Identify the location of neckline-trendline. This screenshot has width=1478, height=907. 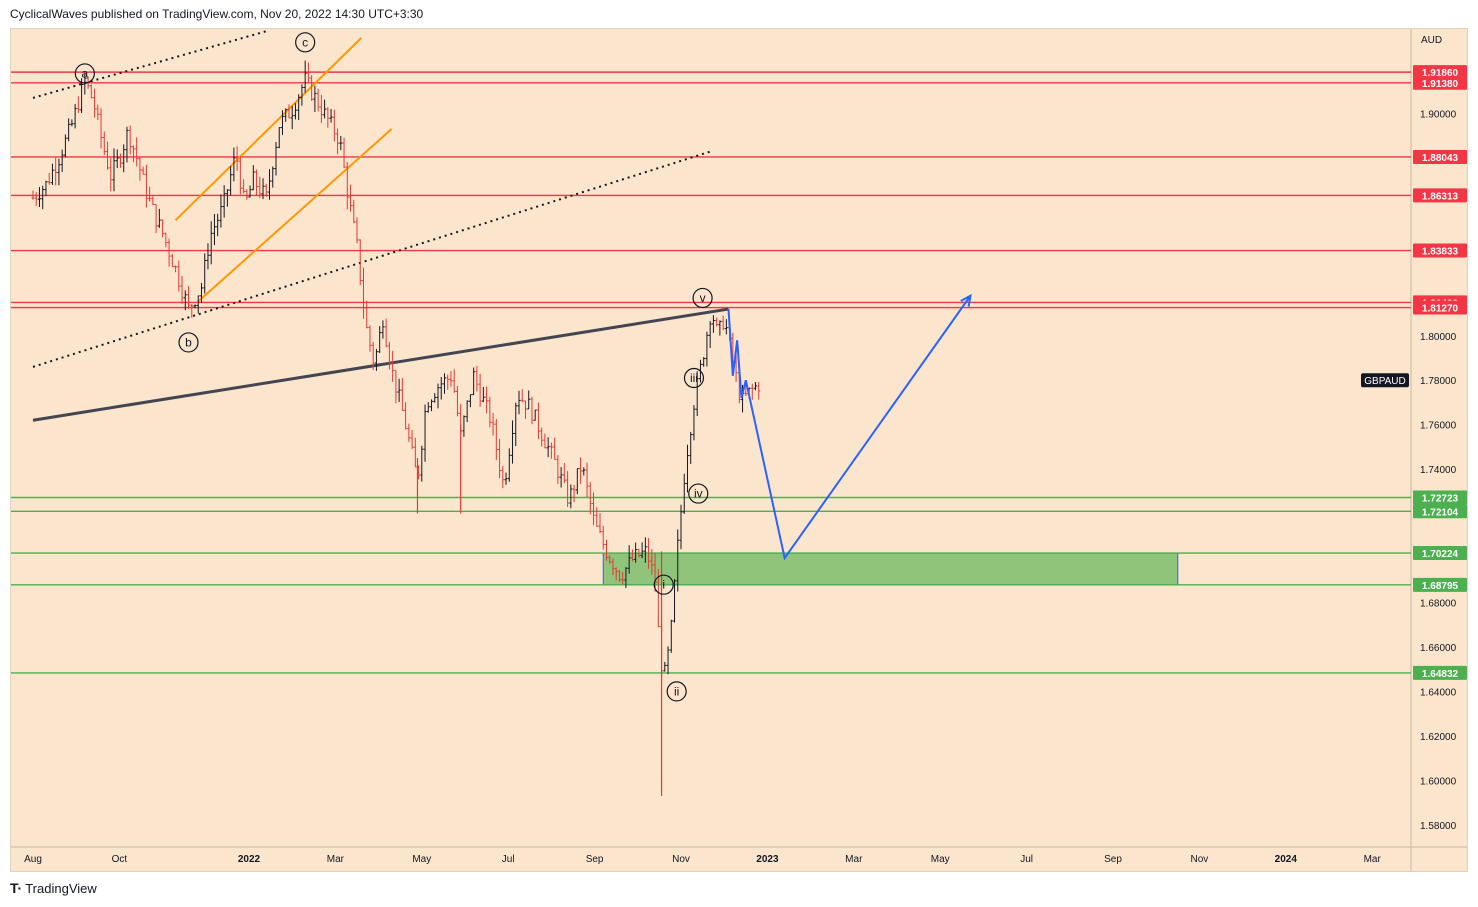
(380, 364).